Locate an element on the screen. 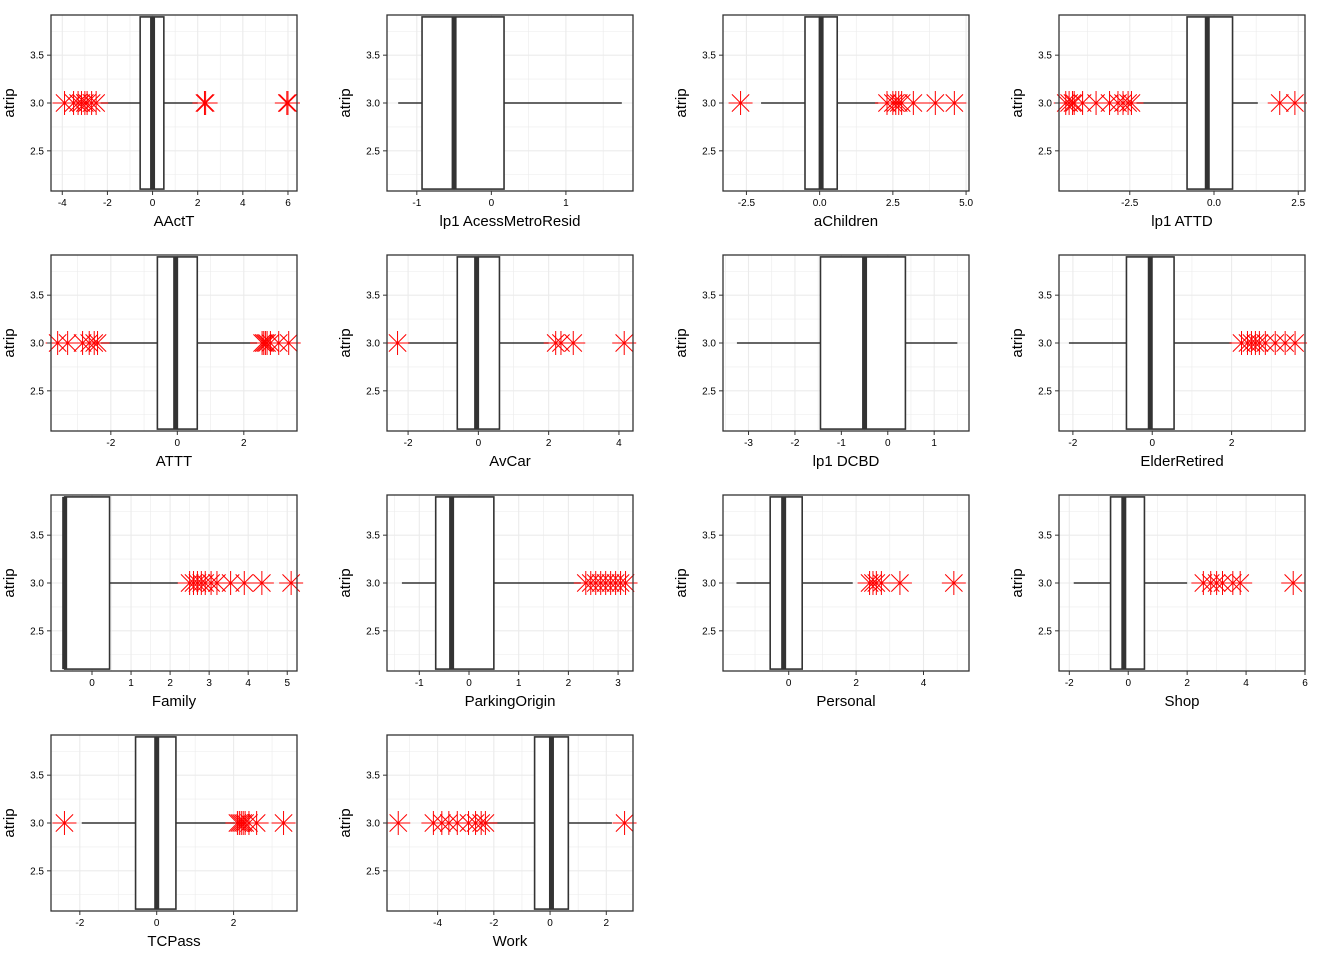  x-axis-title: AvCar is located at coordinates (509, 461).